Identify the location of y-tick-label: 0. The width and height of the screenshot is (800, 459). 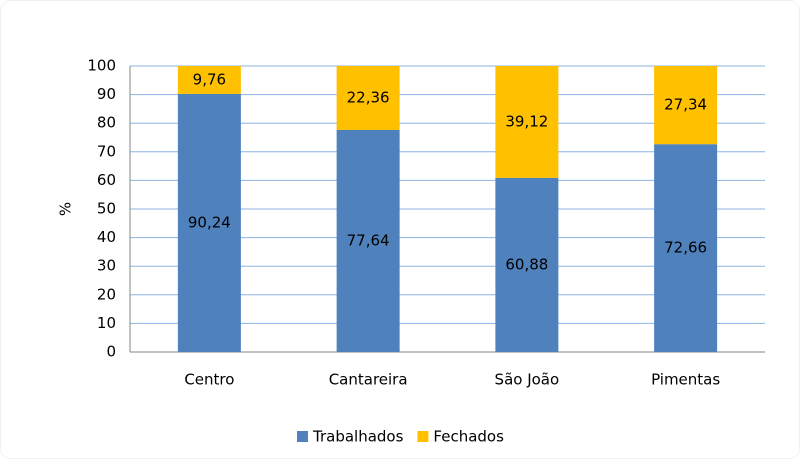
(111, 352).